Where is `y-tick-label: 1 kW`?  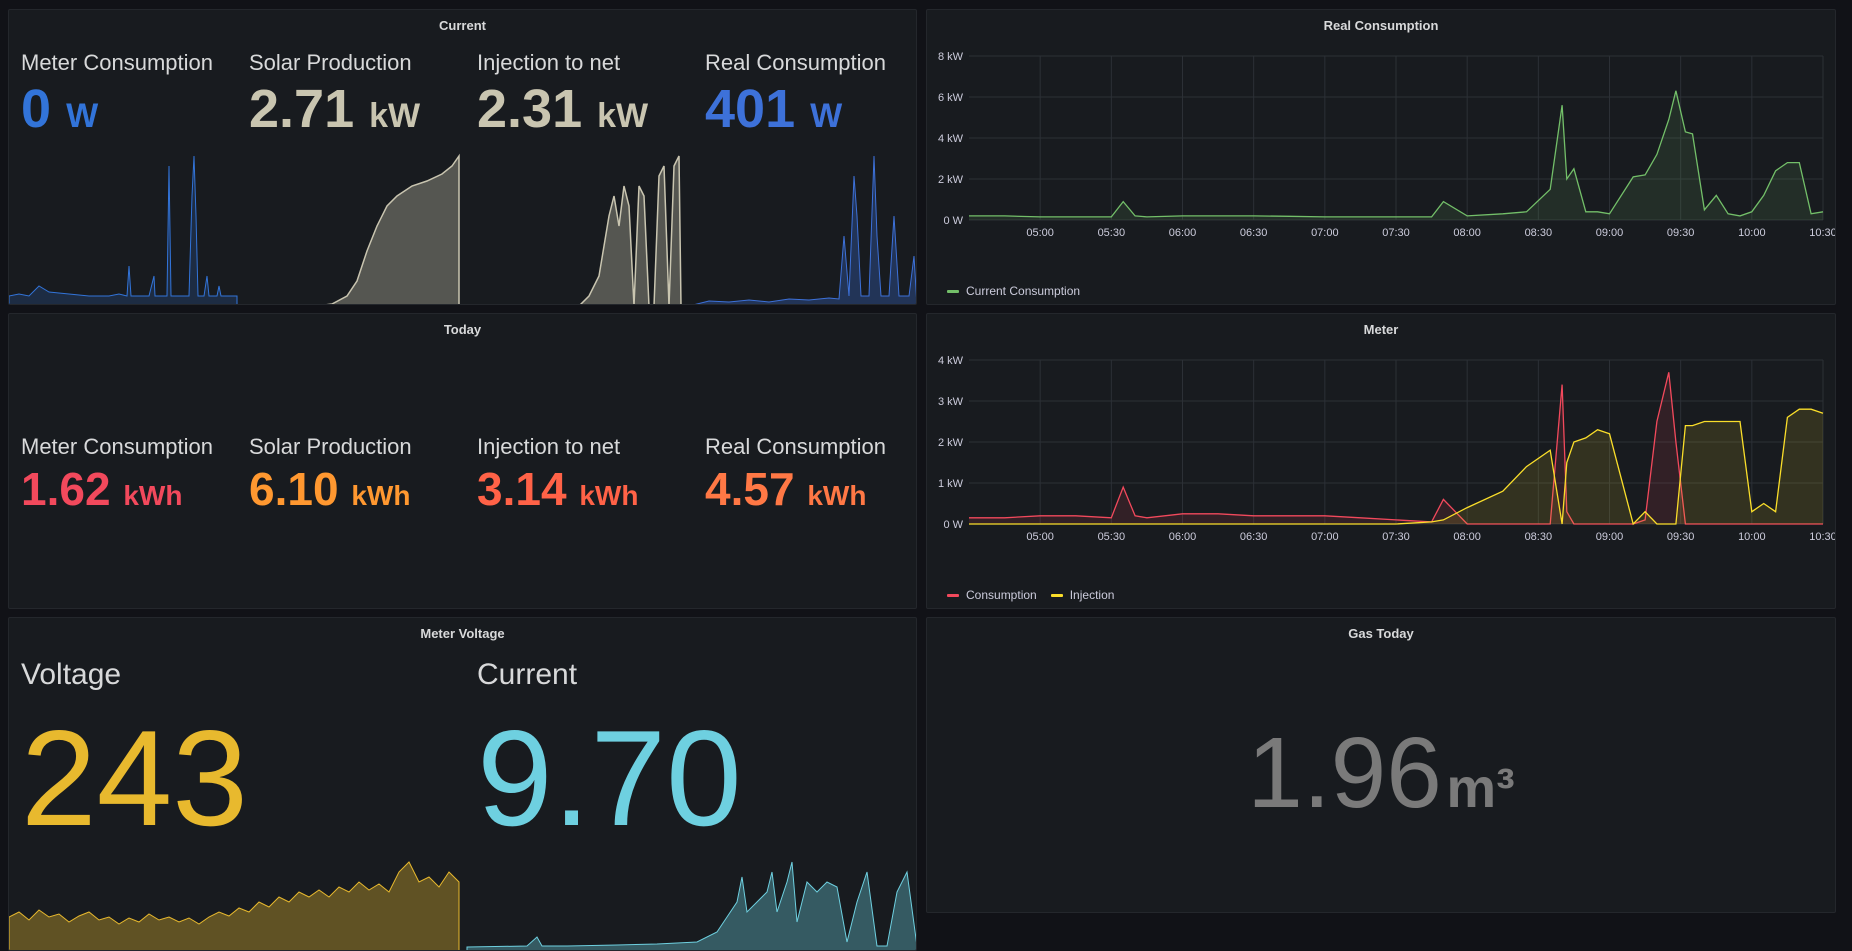
y-tick-label: 1 kW is located at coordinates (951, 484).